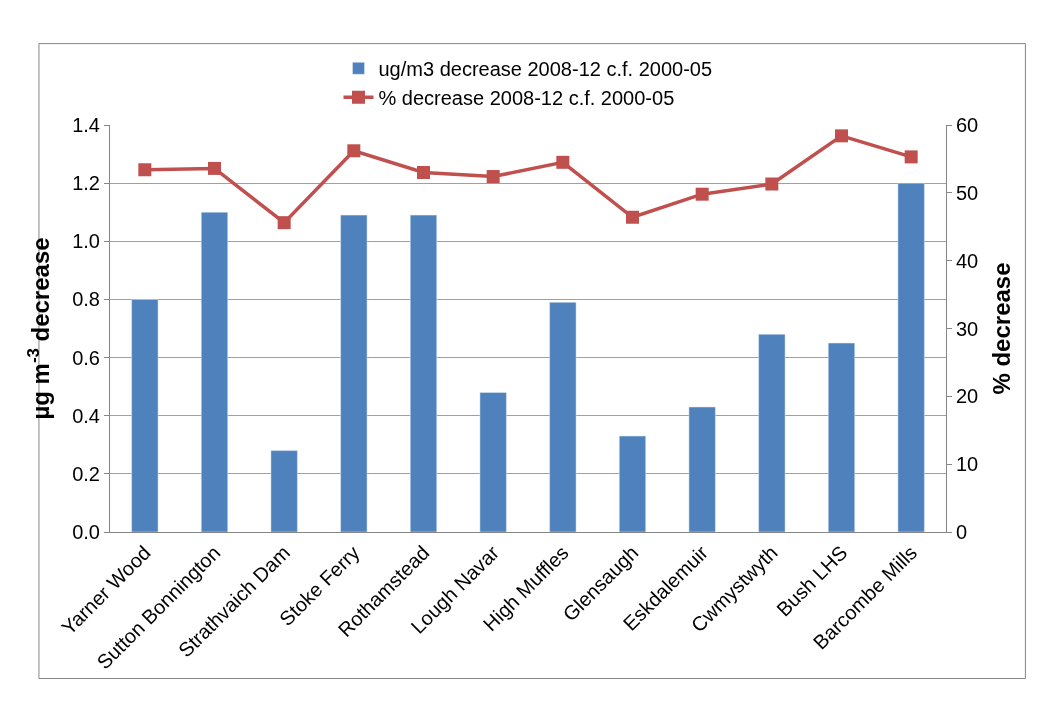 This screenshot has width=1056, height=722. What do you see at coordinates (86, 357) in the screenshot?
I see `y-tick-label: 0.6` at bounding box center [86, 357].